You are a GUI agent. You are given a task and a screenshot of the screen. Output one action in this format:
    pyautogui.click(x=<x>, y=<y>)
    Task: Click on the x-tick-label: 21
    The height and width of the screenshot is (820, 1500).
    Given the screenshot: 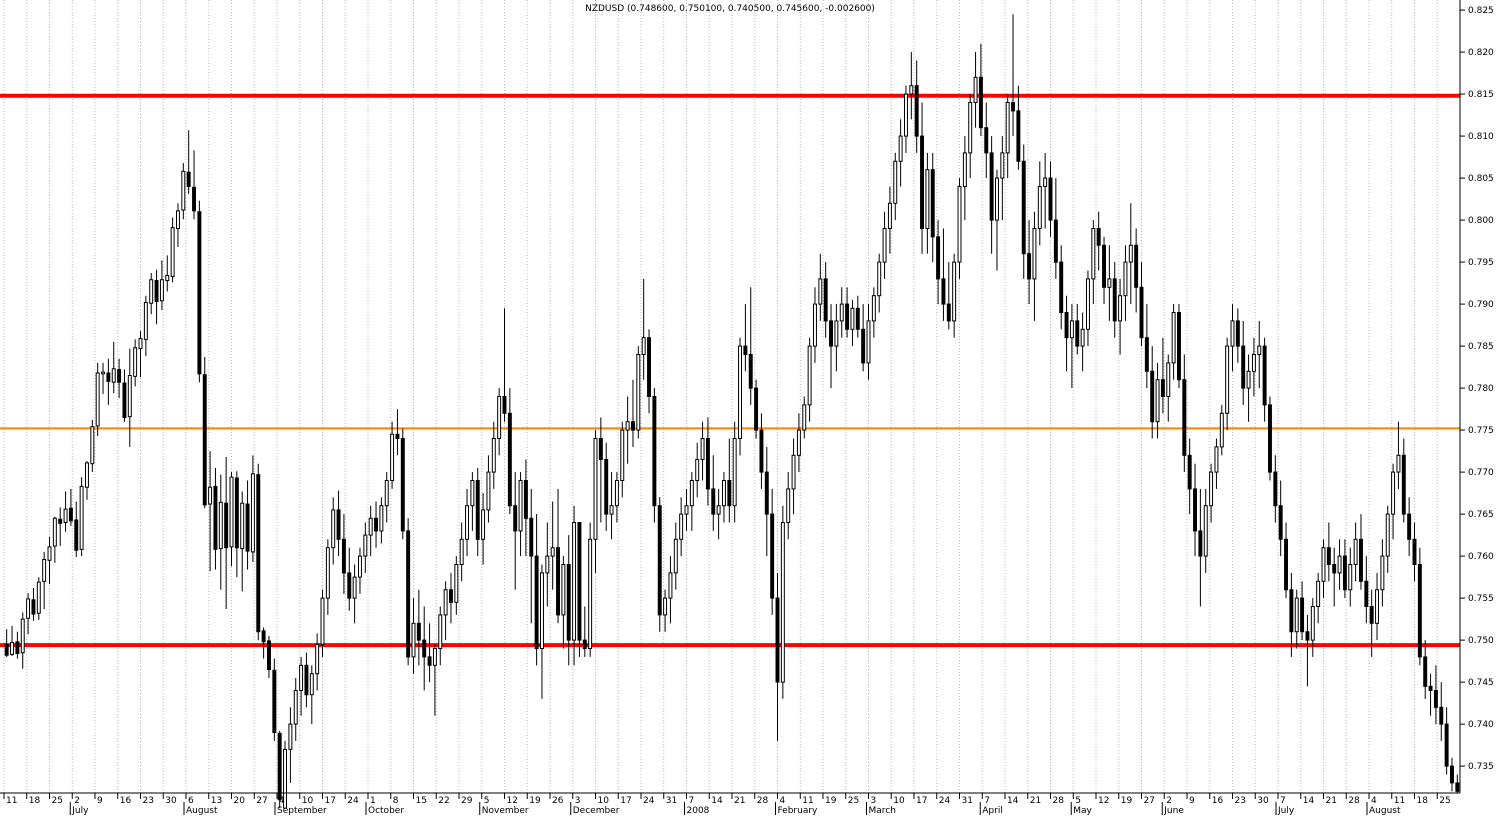 What is the action you would take?
    pyautogui.click(x=1035, y=801)
    